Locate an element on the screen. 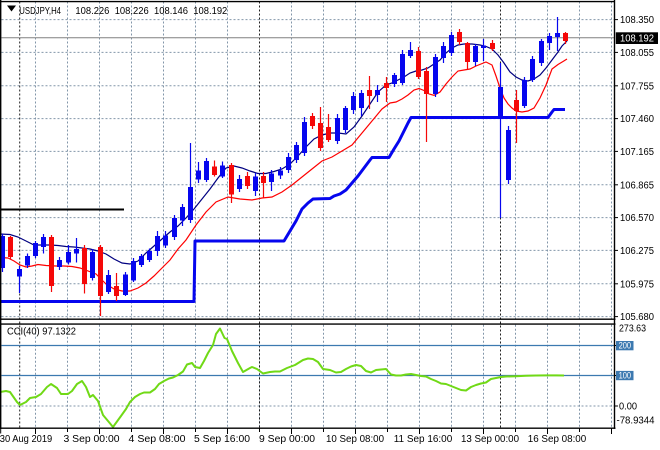 The image size is (660, 450). svg-text: 107.460 is located at coordinates (637, 119).